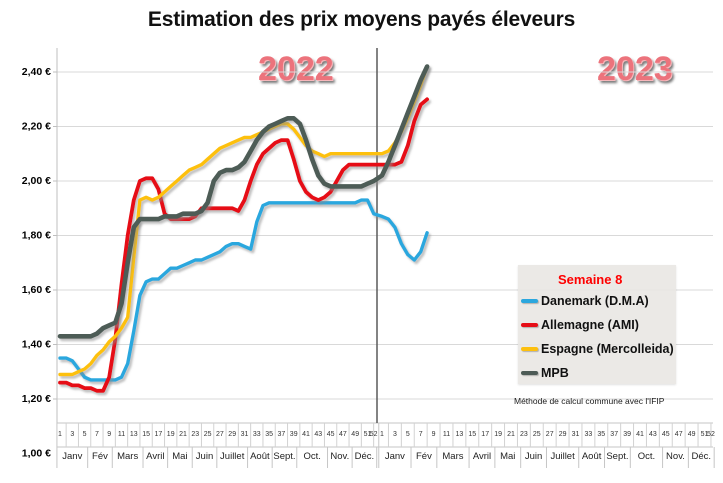 This screenshot has height=483, width=723. What do you see at coordinates (408, 434) in the screenshot?
I see `svg-text: 5` at bounding box center [408, 434].